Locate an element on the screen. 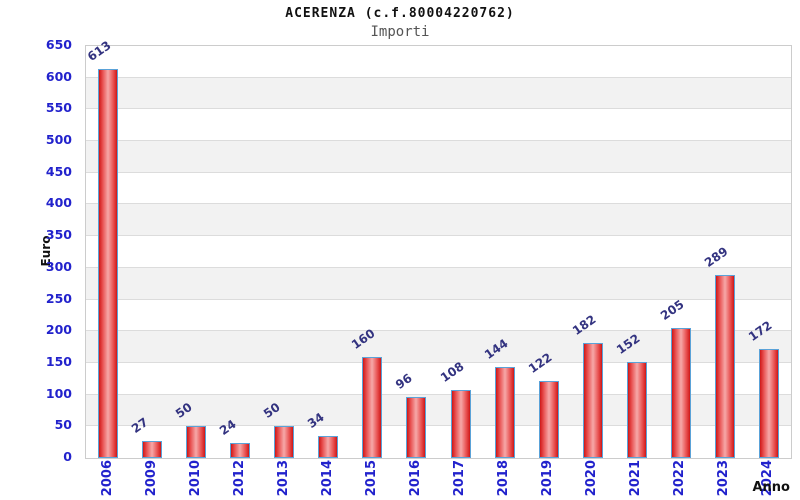  y-tick-label: 500 is located at coordinates (58, 140).